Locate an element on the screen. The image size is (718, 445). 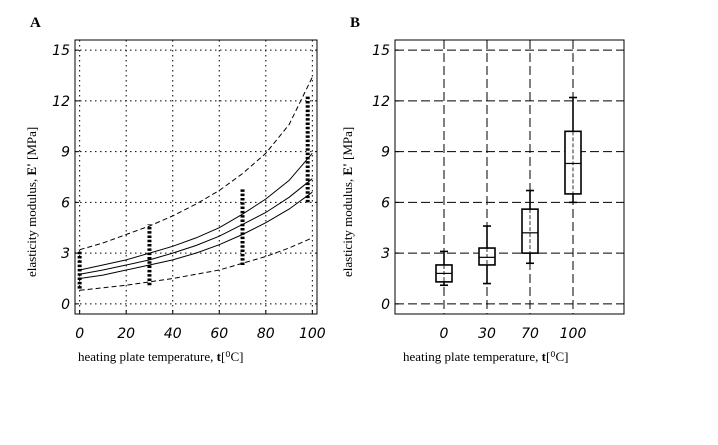
panel-b-y-axis-label: elasticity modulus, E' [MPa] is located at coordinates (347, 202).